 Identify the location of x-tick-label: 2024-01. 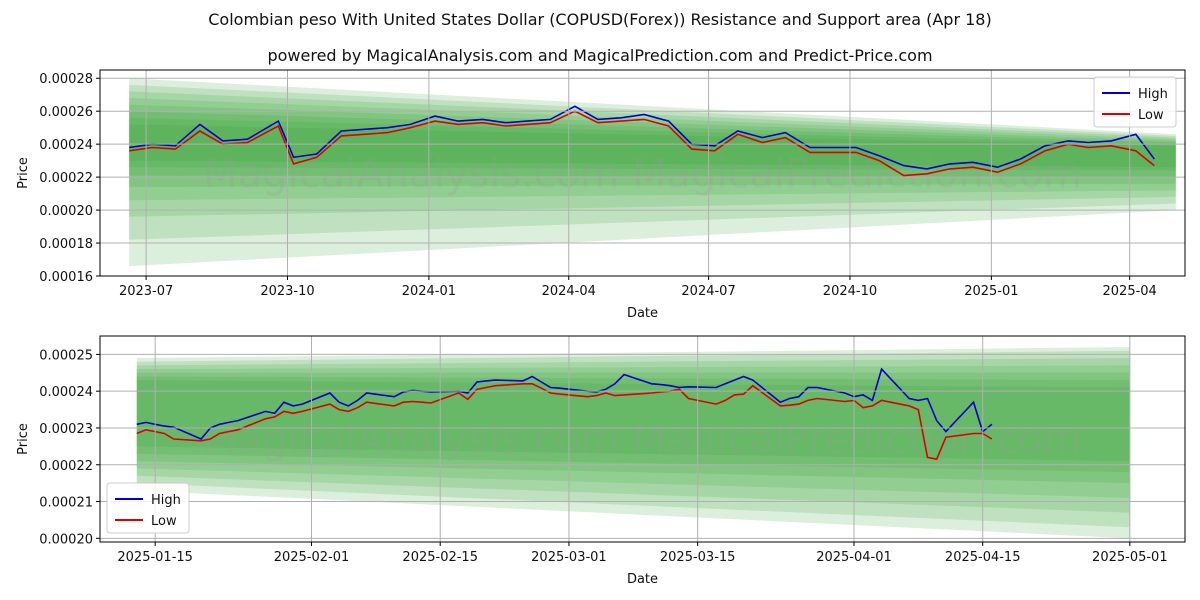
(429, 291).